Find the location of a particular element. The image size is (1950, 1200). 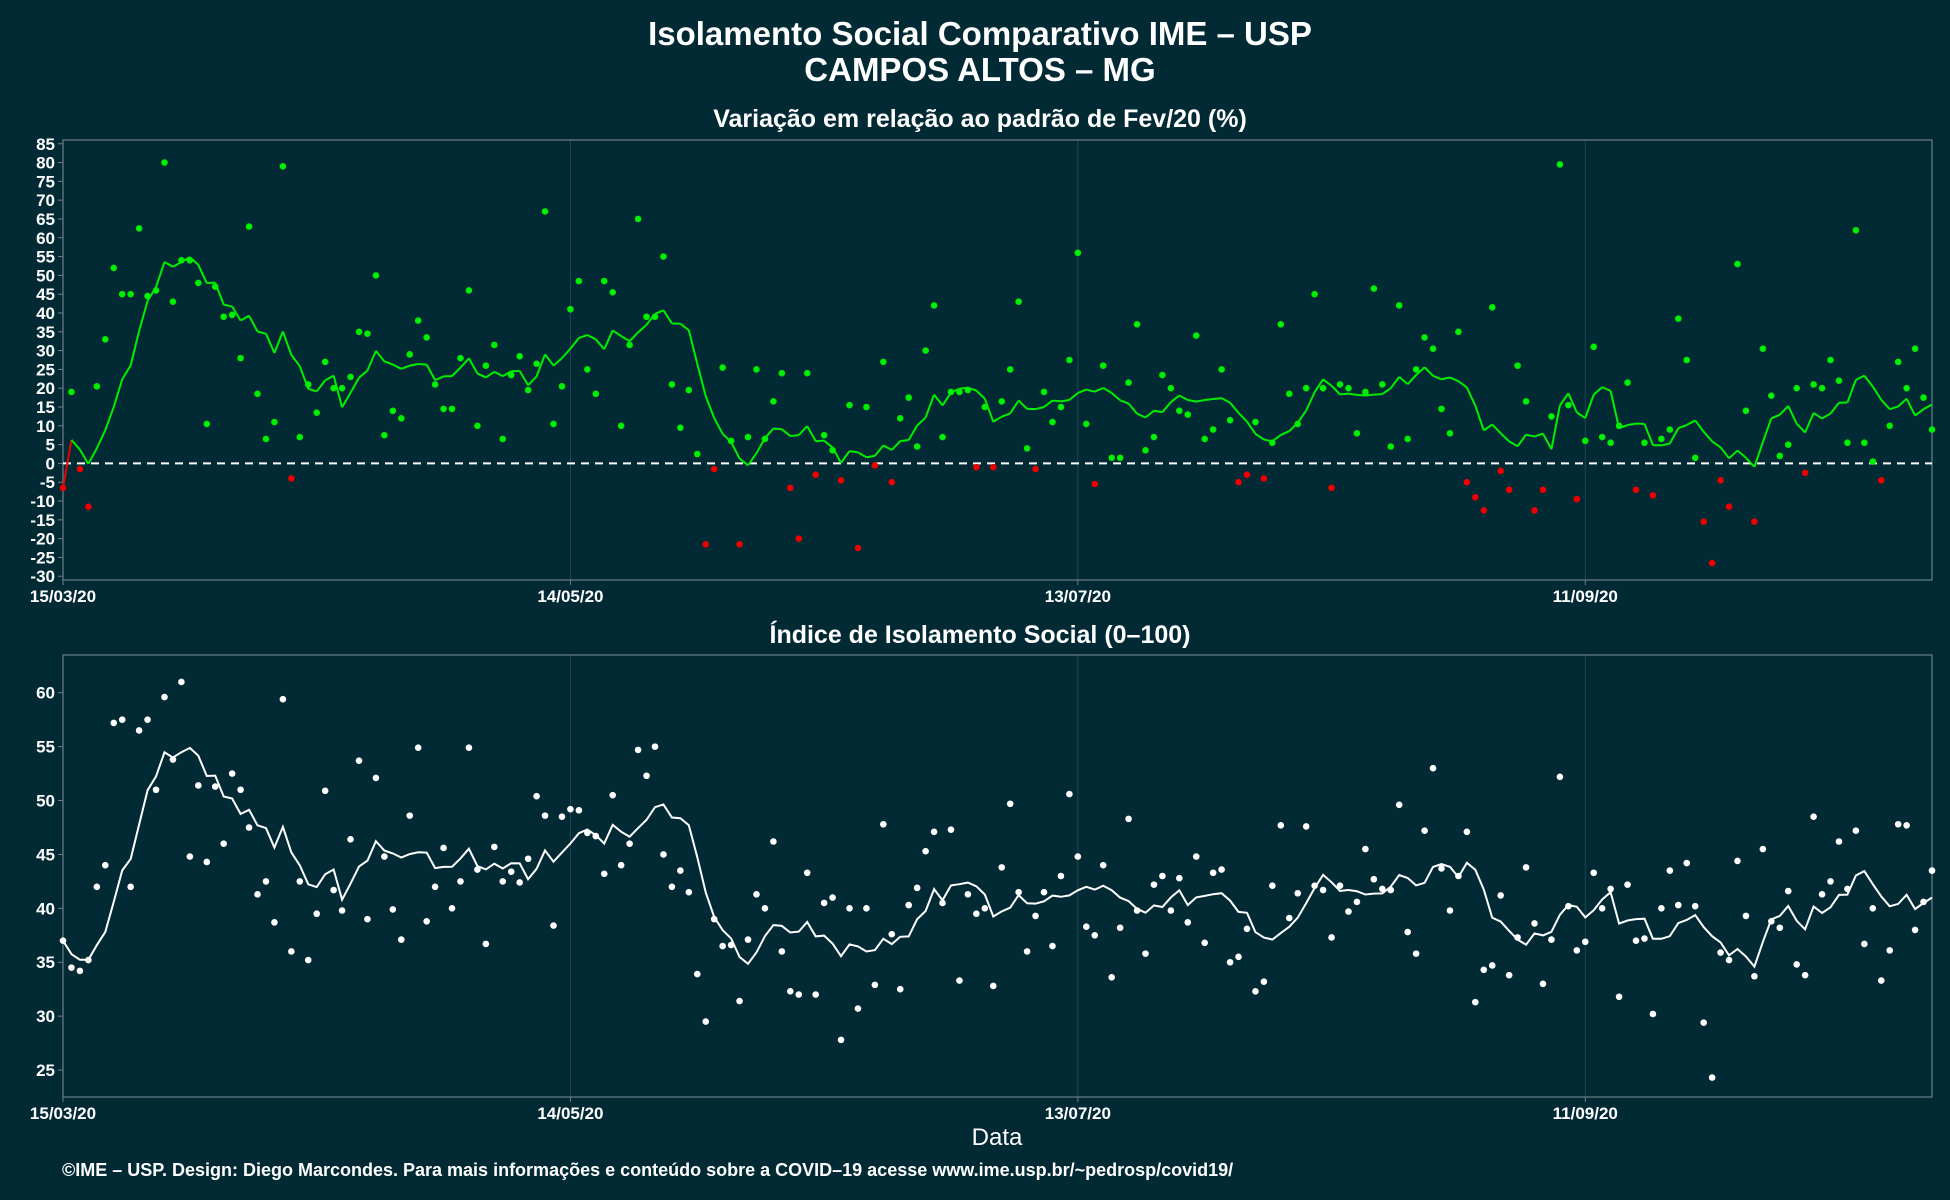

panel1-ytick-label-14: 40 is located at coordinates (45, 313).